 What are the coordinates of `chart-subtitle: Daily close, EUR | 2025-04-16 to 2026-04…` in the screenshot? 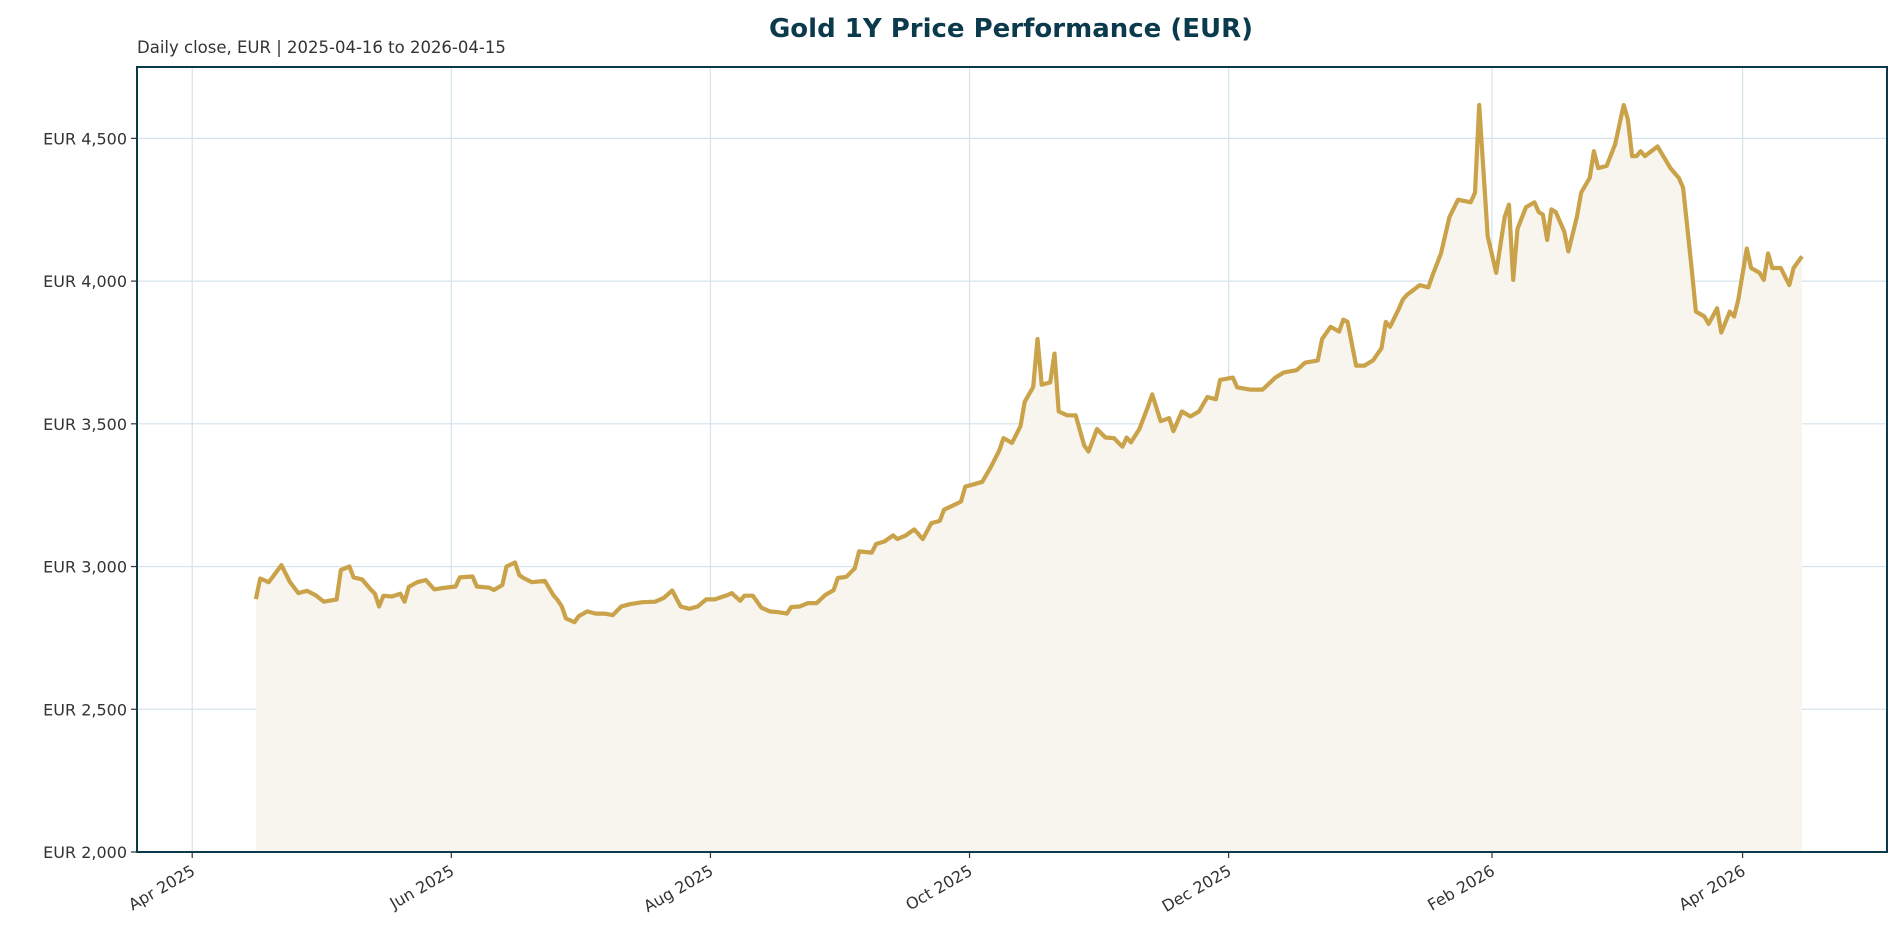 It's located at (321, 47).